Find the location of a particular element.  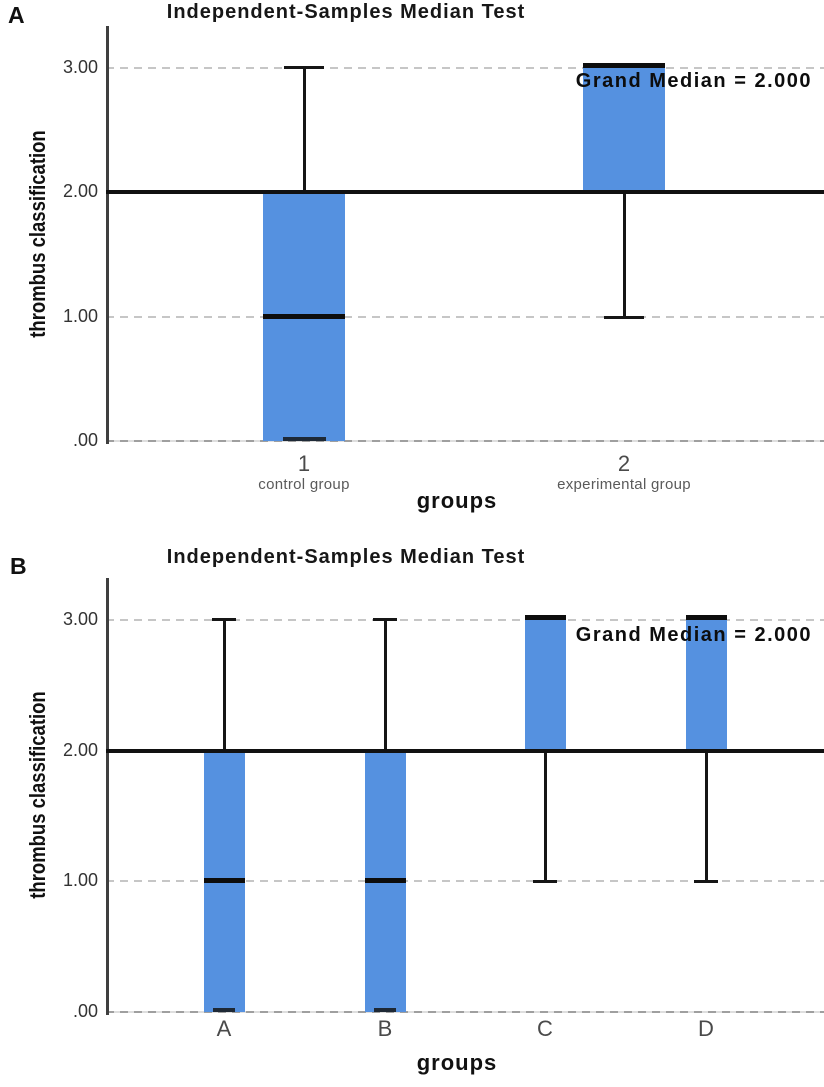

panel-label: A is located at coordinates (16, 15).